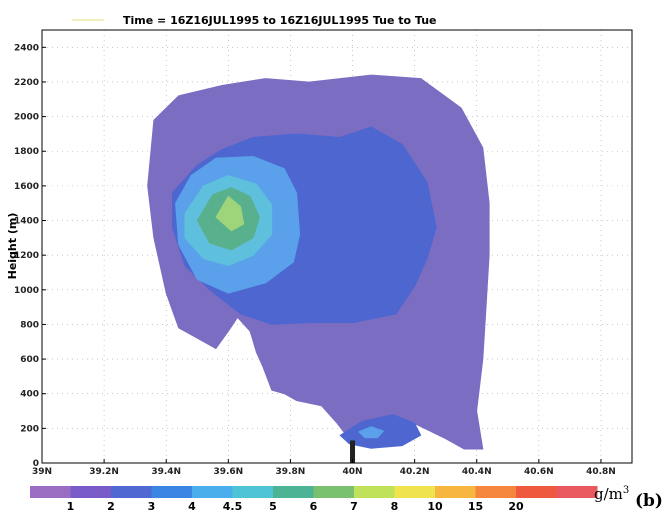  What do you see at coordinates (475, 506) in the screenshot?
I see `colorbar-label: 15` at bounding box center [475, 506].